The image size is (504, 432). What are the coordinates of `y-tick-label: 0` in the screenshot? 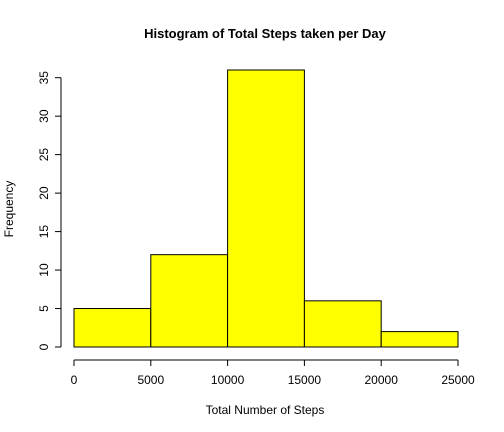 It's located at (44, 346).